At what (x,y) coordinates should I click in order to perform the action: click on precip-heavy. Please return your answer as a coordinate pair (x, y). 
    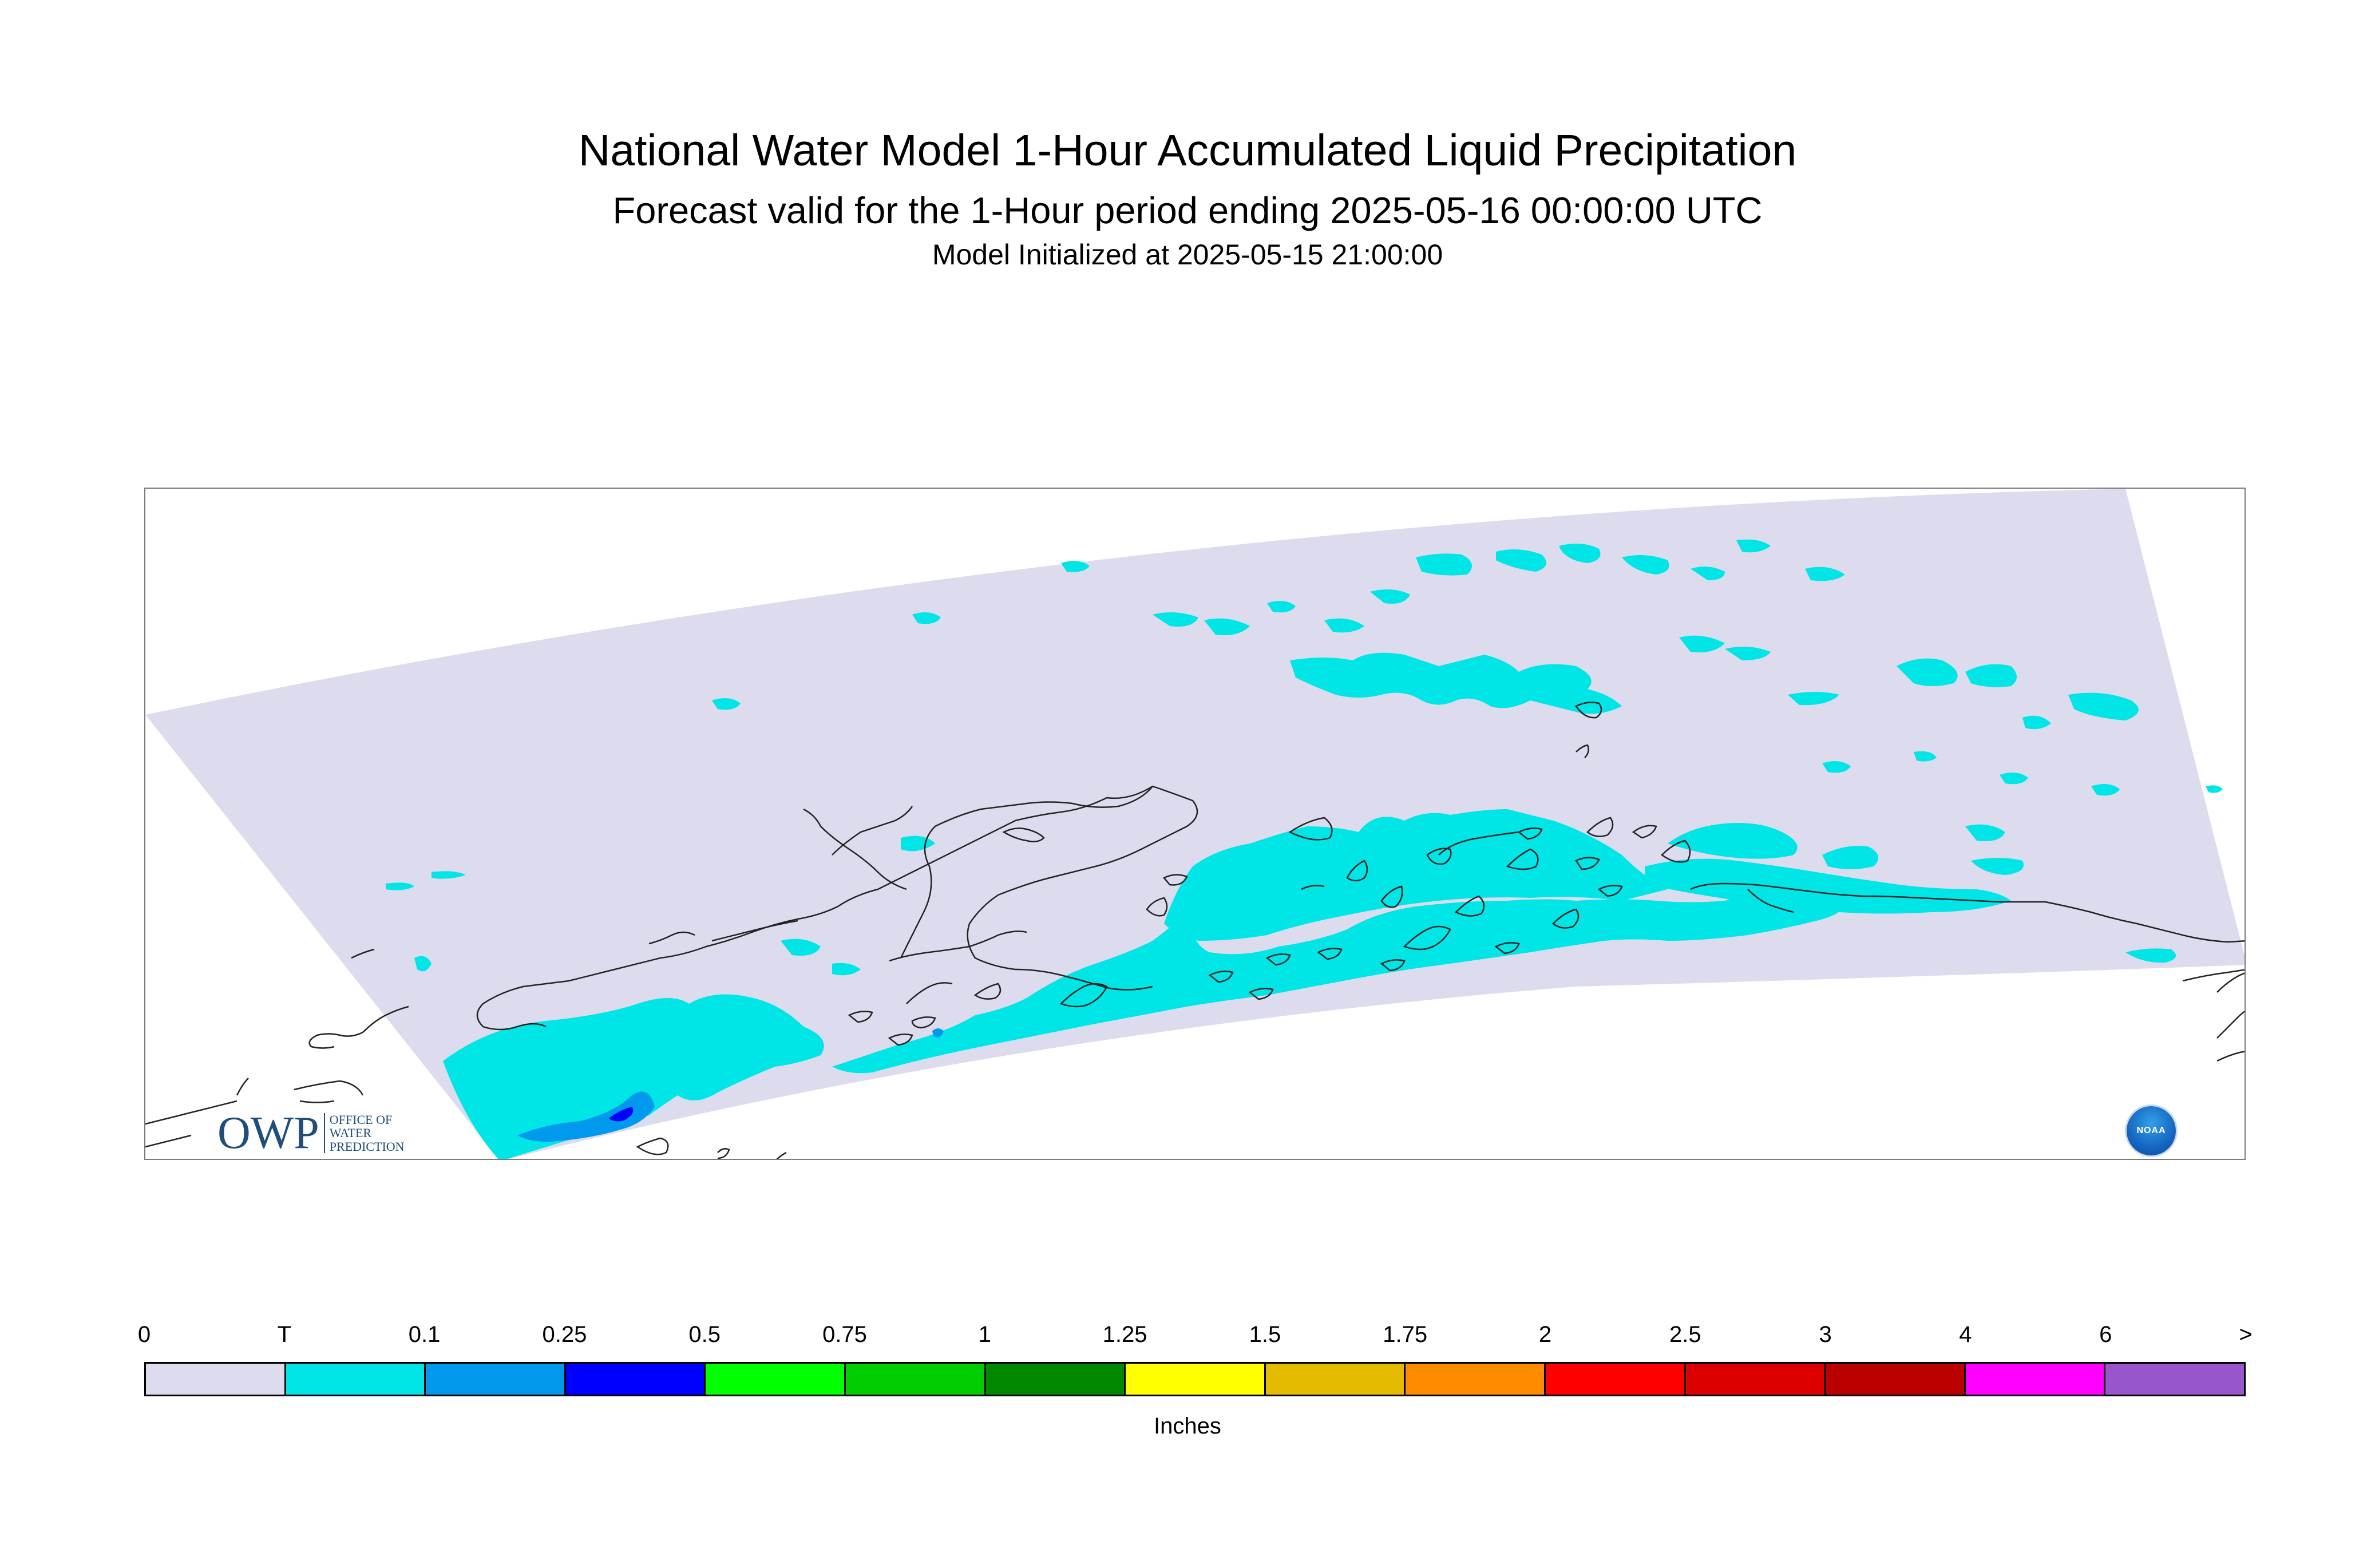
    Looking at the image, I should click on (622, 1114).